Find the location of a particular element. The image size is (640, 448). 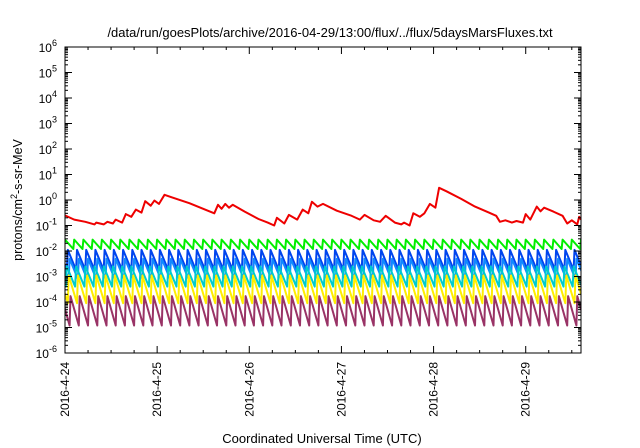

y-tick-label: 10⁵ is located at coordinates (48, 72).